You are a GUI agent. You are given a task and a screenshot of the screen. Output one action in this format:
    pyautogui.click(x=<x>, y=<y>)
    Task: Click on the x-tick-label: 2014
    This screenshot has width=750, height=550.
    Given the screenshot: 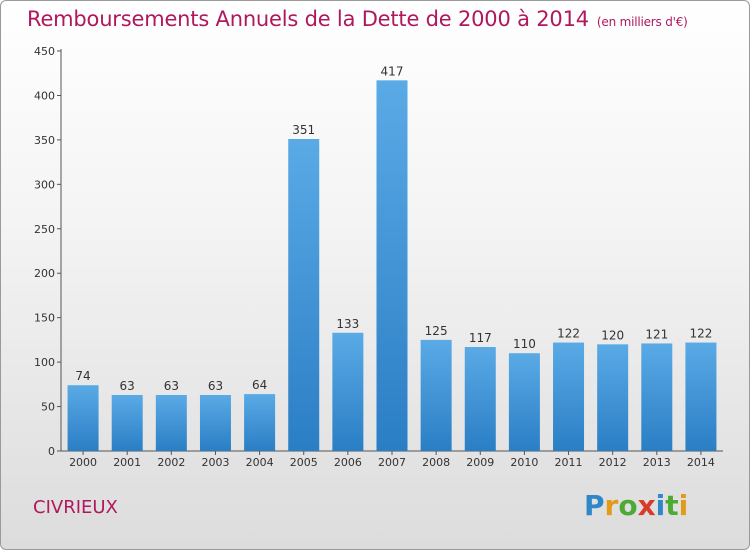 What is the action you would take?
    pyautogui.click(x=701, y=462)
    